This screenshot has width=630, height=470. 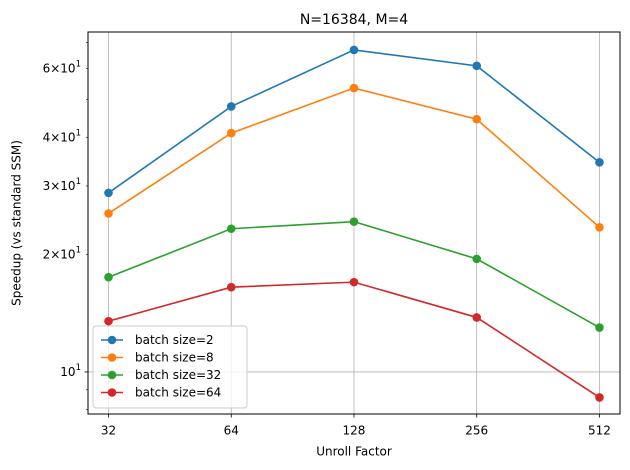 I want to click on x-tick-label: 256, so click(x=476, y=431).